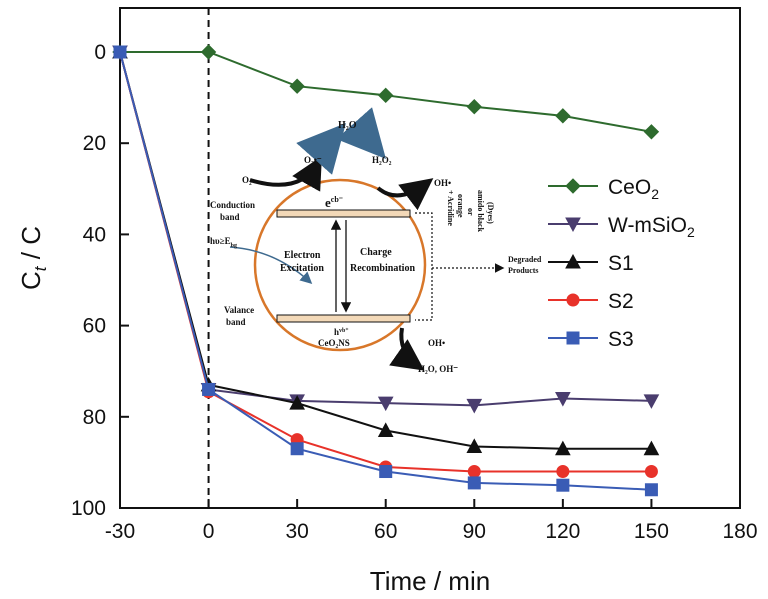 This screenshot has width=768, height=599. Describe the element at coordinates (313, 160) in the screenshot. I see `inset-o2-radical: O₂•⁻` at that location.